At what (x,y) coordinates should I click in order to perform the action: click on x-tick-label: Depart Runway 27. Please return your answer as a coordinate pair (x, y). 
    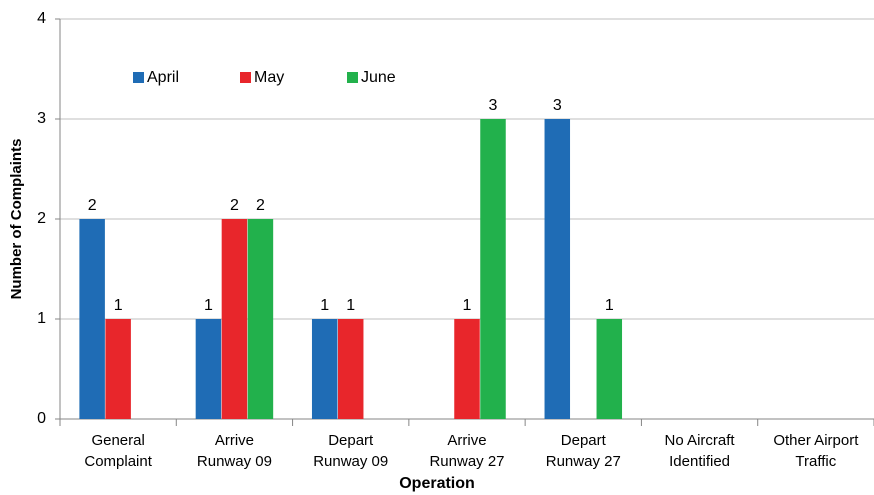
    Looking at the image, I should click on (583, 451).